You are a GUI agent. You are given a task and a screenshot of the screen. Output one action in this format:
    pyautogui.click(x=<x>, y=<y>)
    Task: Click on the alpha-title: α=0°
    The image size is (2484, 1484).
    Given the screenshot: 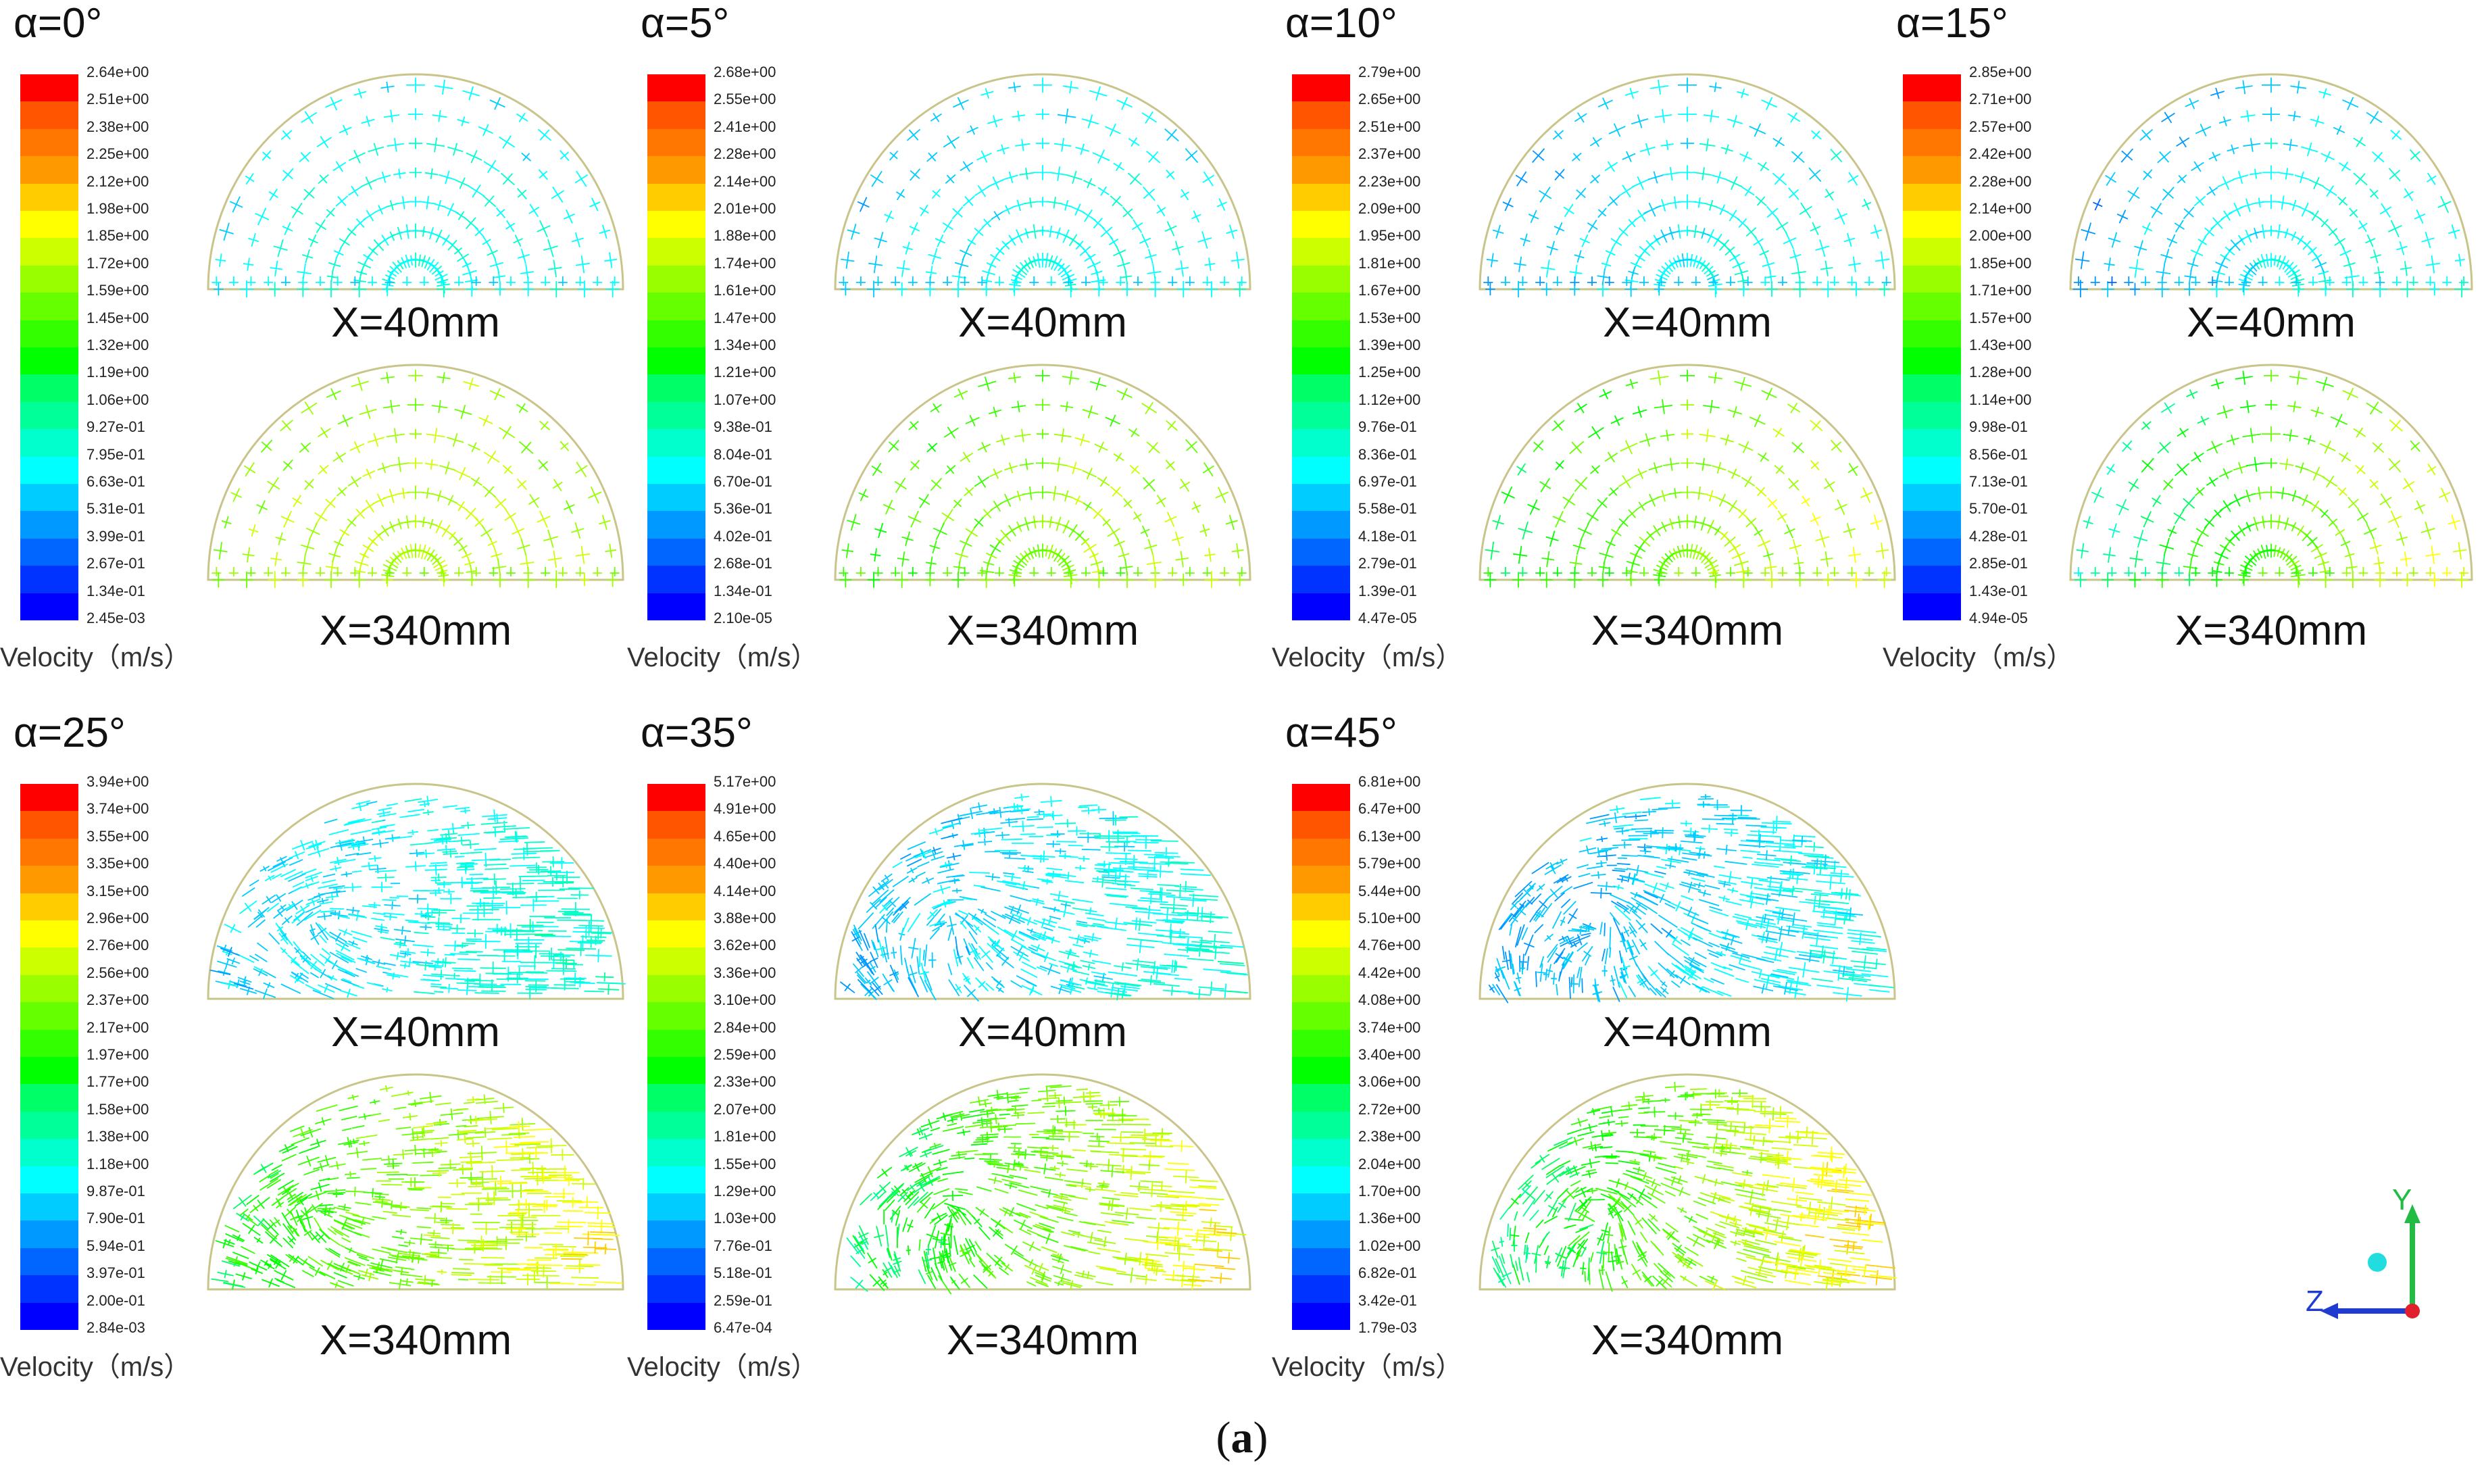 What is the action you would take?
    pyautogui.click(x=58, y=23)
    